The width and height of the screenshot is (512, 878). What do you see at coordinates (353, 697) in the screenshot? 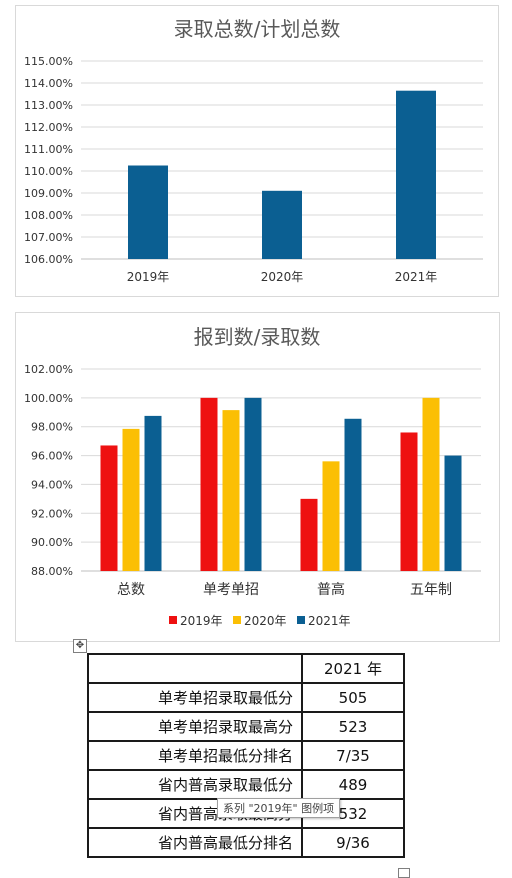
I see `table-row-value: 505` at bounding box center [353, 697].